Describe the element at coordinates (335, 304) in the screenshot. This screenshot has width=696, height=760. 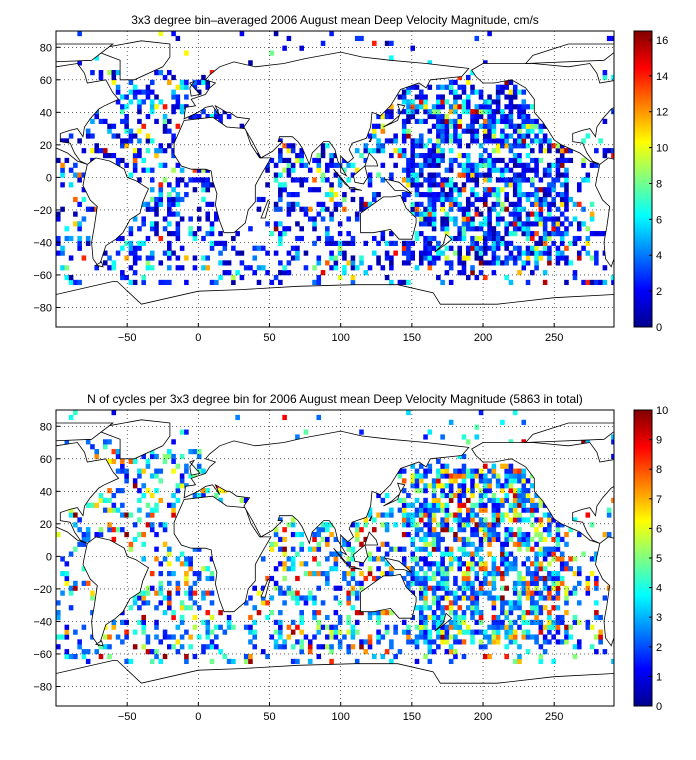
I see `coastline` at that location.